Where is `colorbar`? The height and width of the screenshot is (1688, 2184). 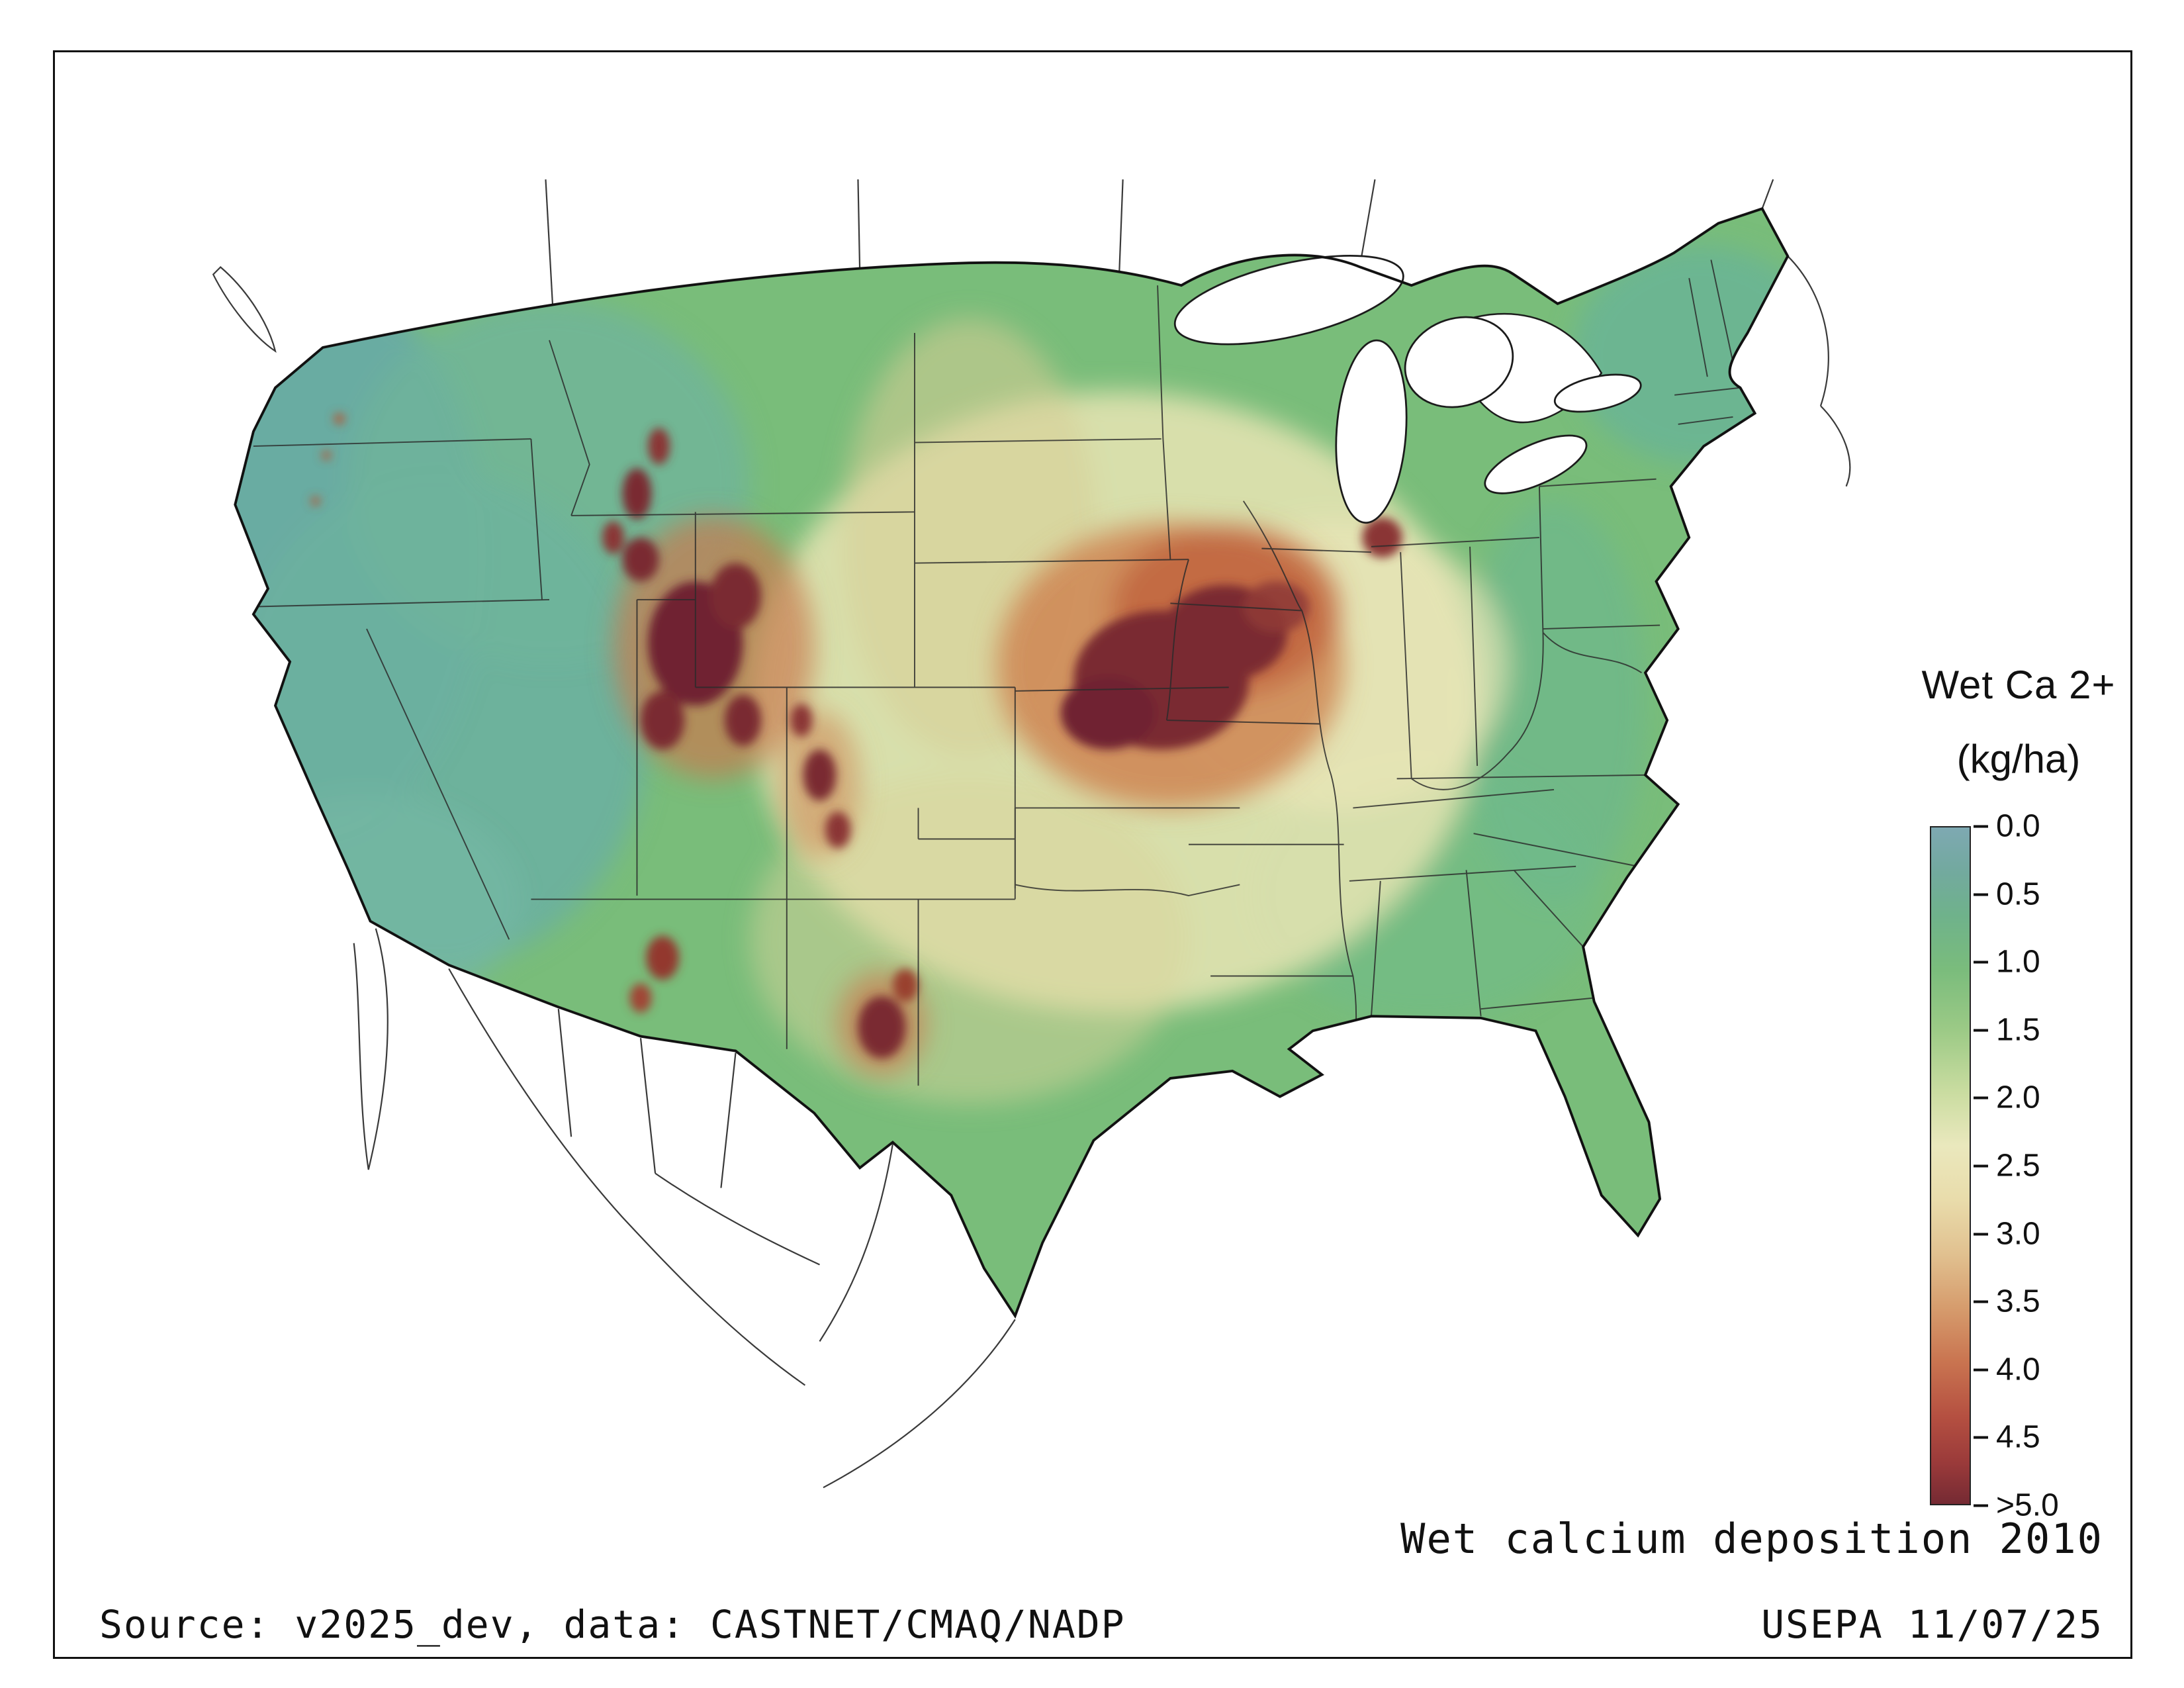 colorbar is located at coordinates (1951, 1165).